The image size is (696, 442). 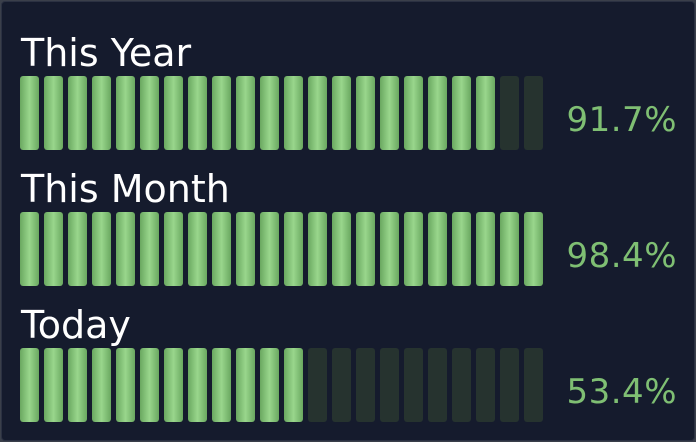 What do you see at coordinates (621, 120) in the screenshot?
I see `gauge-percent: 91.7%` at bounding box center [621, 120].